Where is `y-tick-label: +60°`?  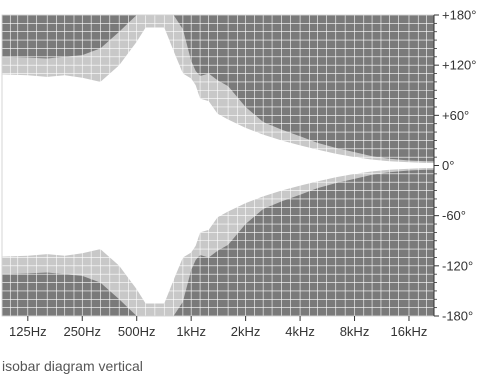 y-tick-label: +60° is located at coordinates (455, 115).